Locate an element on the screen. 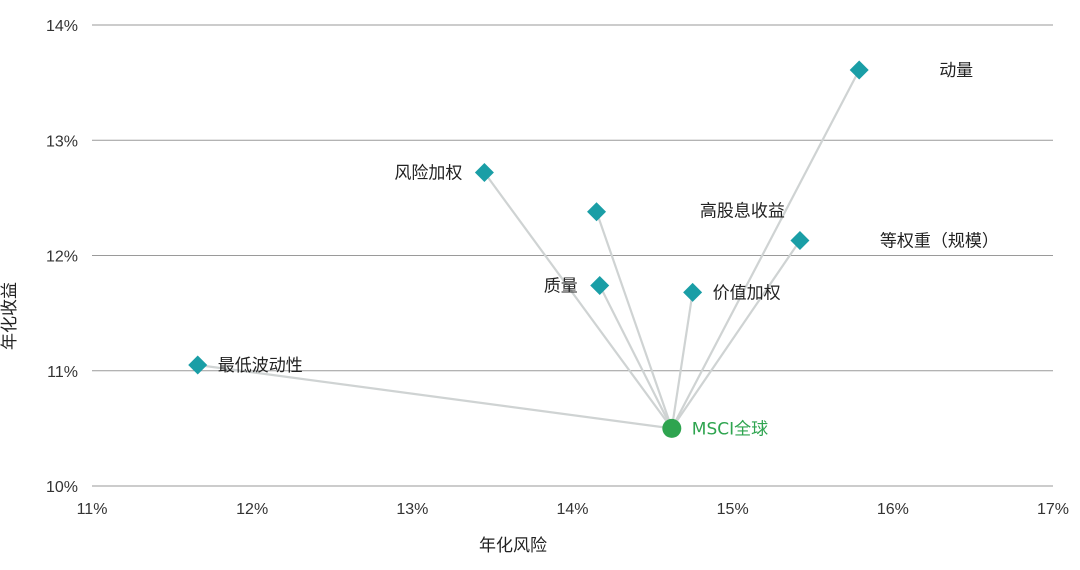 This screenshot has width=1080, height=570. benchmark-label: MSCI全球 is located at coordinates (730, 429).